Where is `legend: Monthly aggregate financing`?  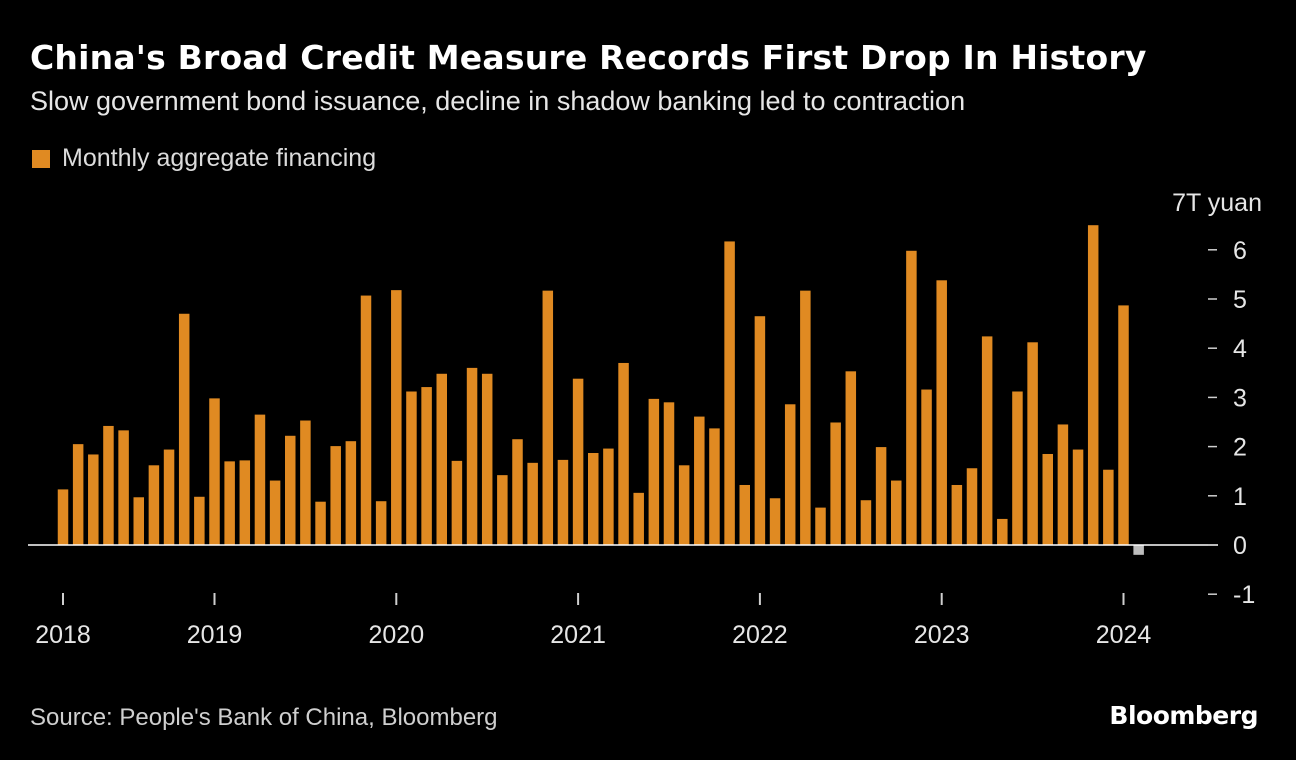
legend: Monthly aggregate financing is located at coordinates (204, 158).